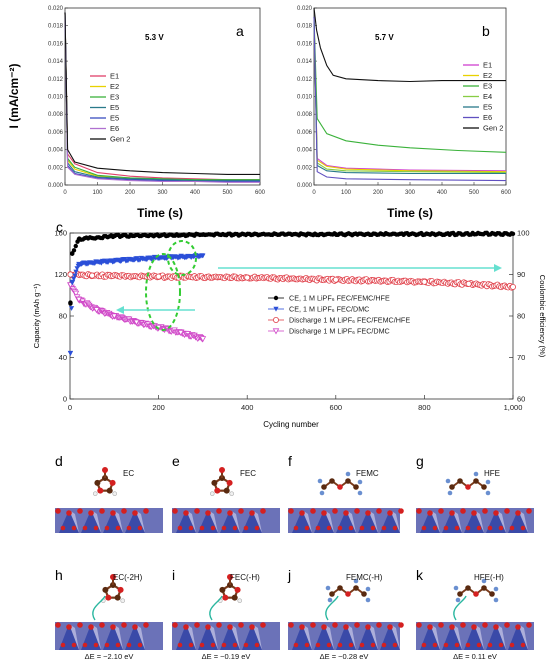 Image resolution: width=554 pixels, height=667 pixels. What do you see at coordinates (237, 589) in the screenshot?
I see `panel-i-molecule-atom` at bounding box center [237, 589].